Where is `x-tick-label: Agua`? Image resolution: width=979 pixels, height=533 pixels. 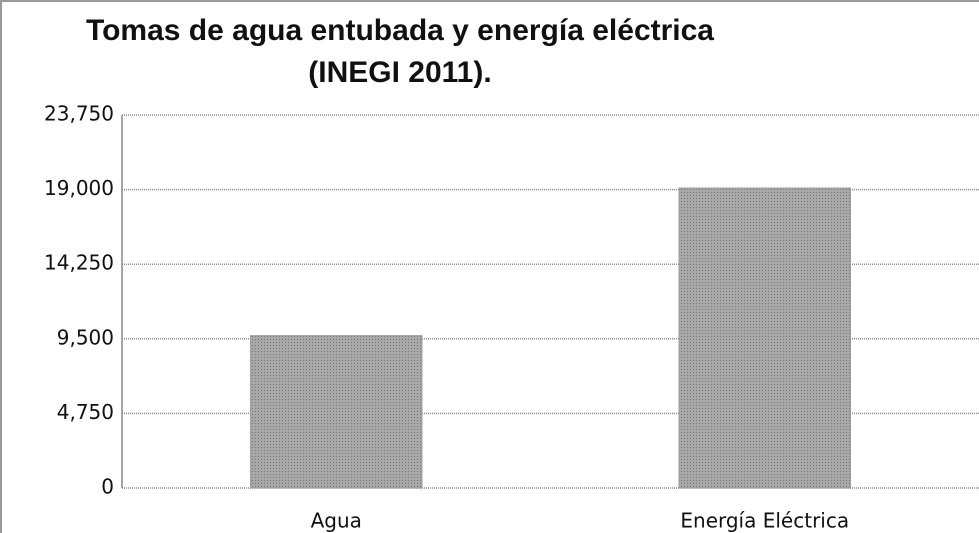 x-tick-label: Agua is located at coordinates (336, 521).